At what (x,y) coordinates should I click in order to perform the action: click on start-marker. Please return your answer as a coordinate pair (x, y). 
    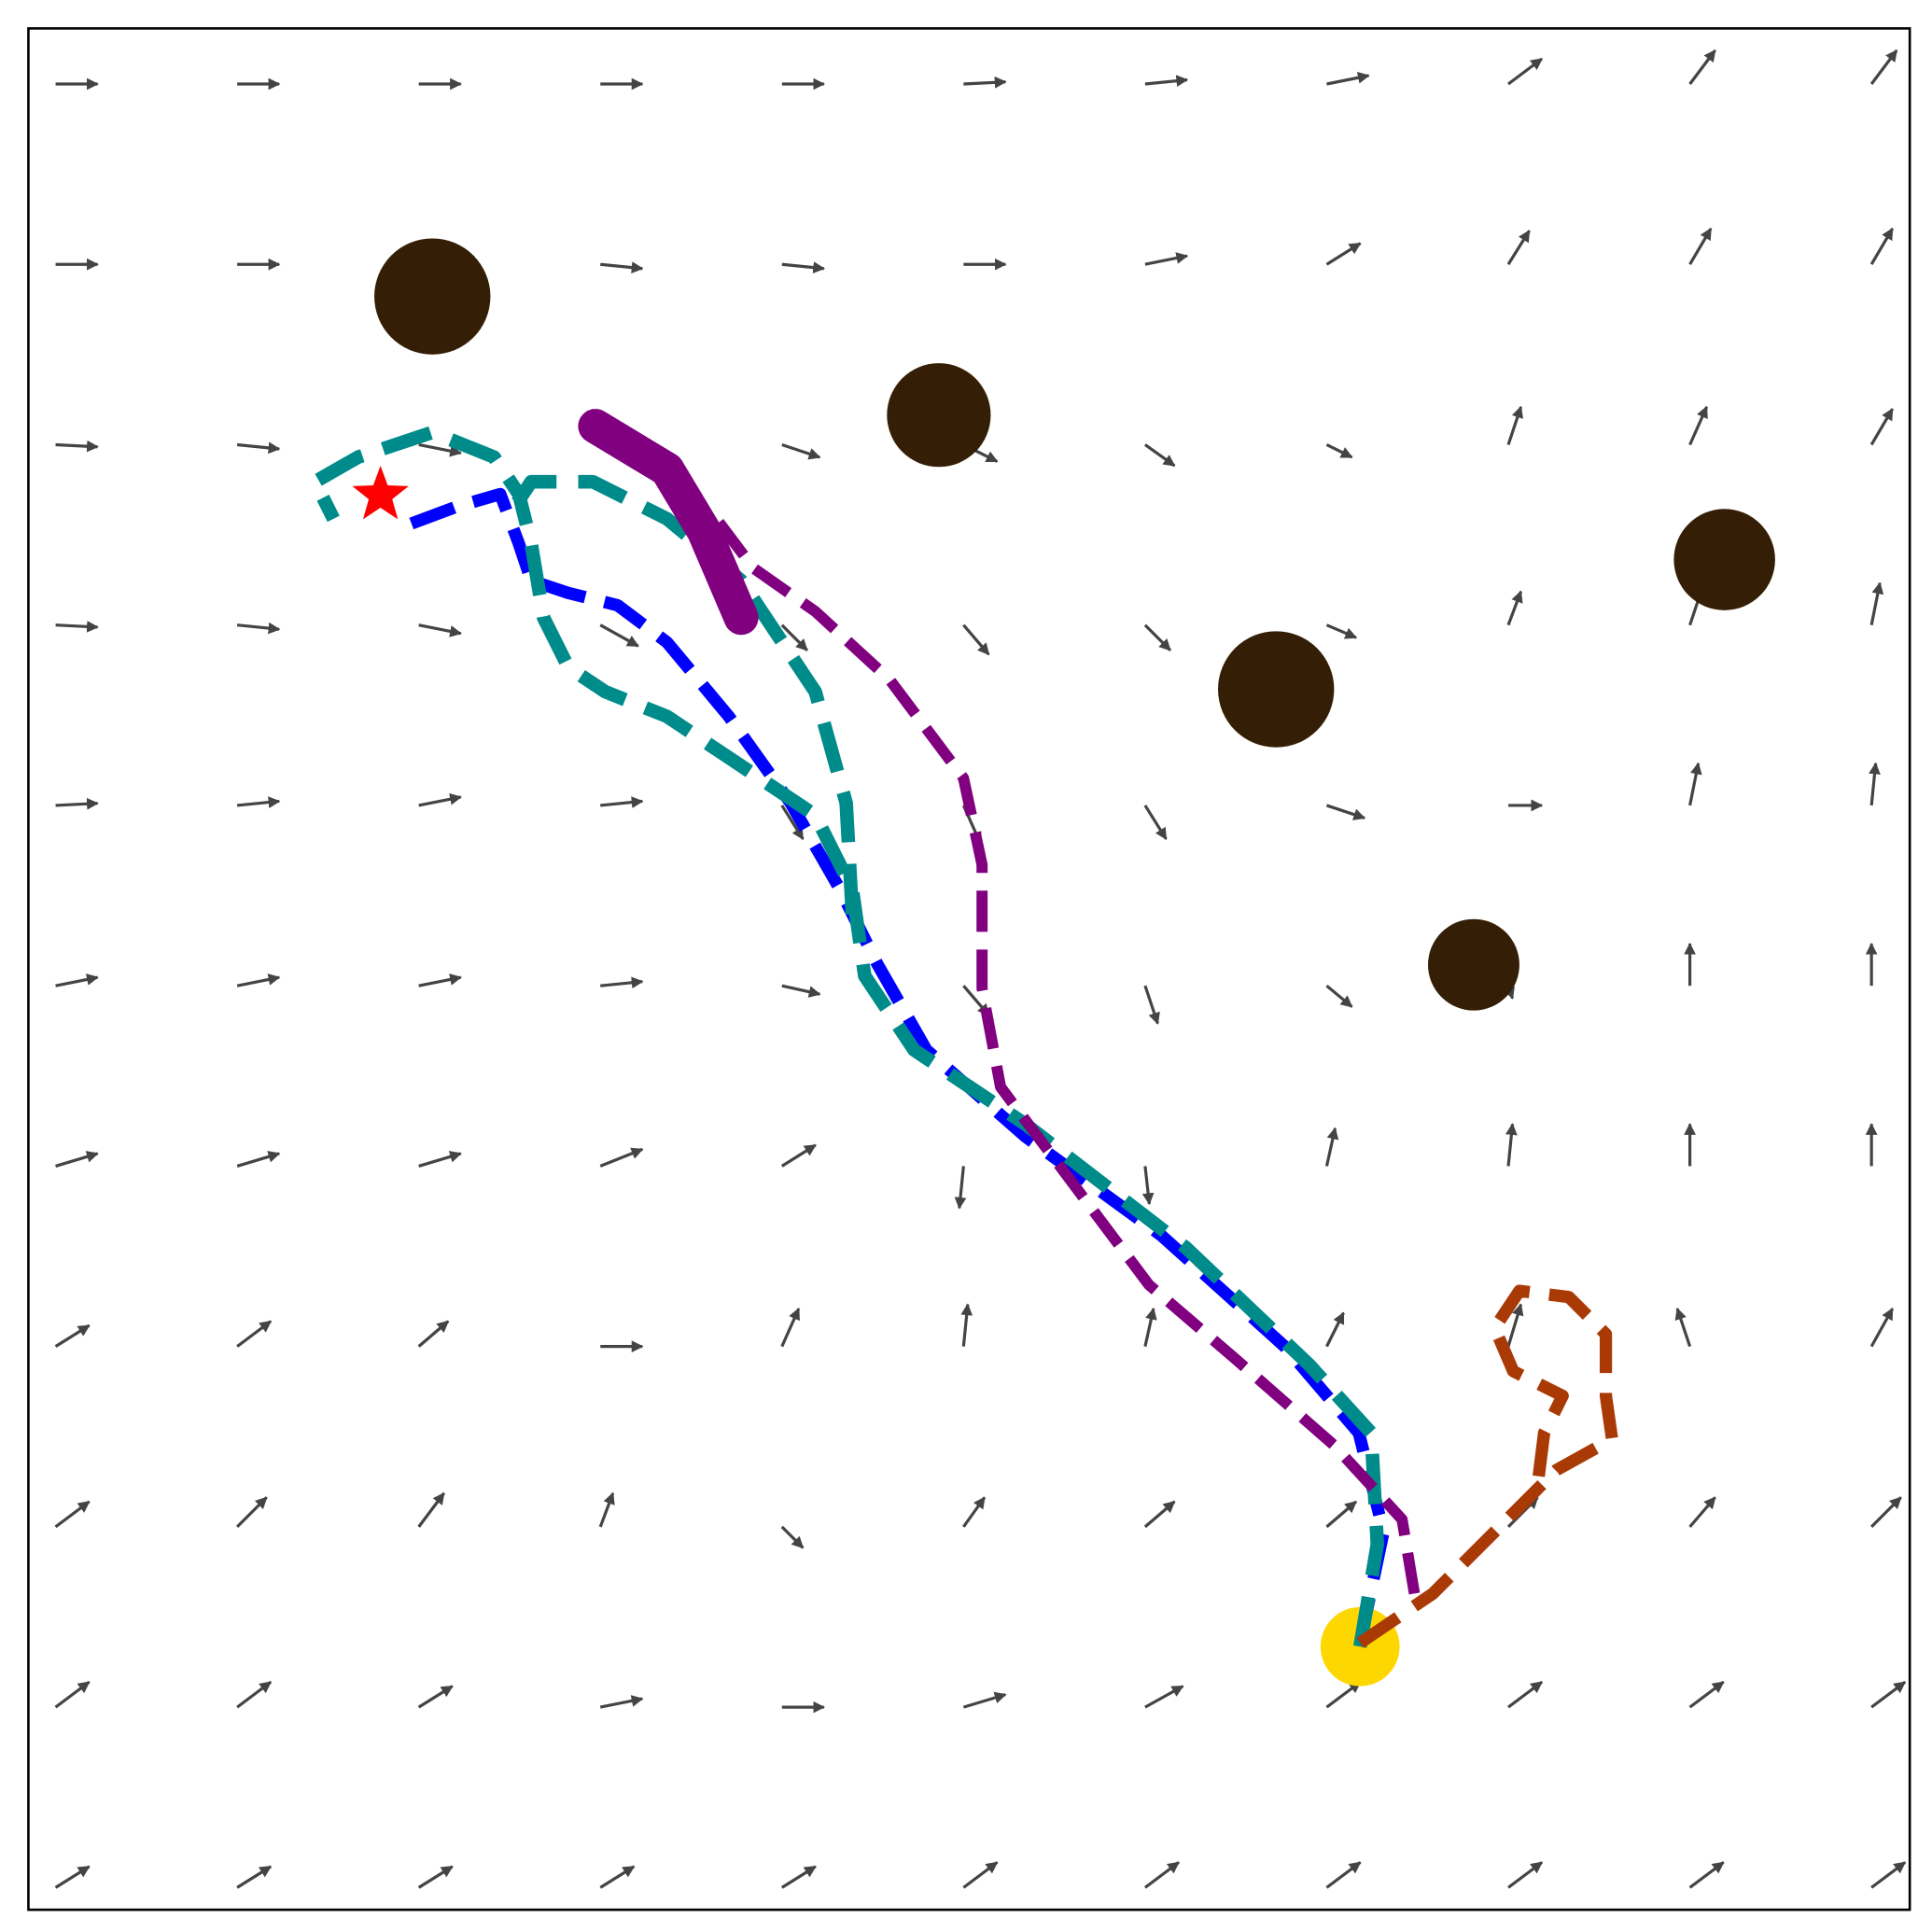
    Looking at the image, I should click on (380, 492).